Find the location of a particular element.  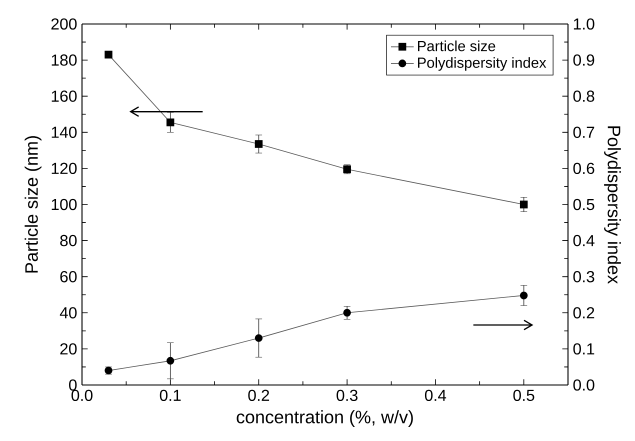

y-tick-label: 0 is located at coordinates (73, 385).